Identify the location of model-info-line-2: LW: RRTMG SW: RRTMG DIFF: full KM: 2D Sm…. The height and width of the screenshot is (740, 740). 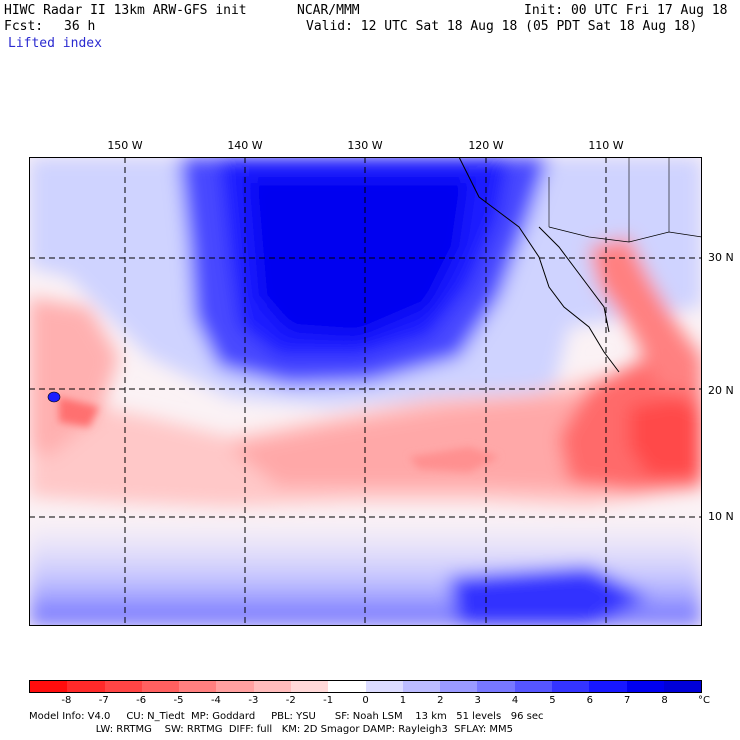
(271, 729).